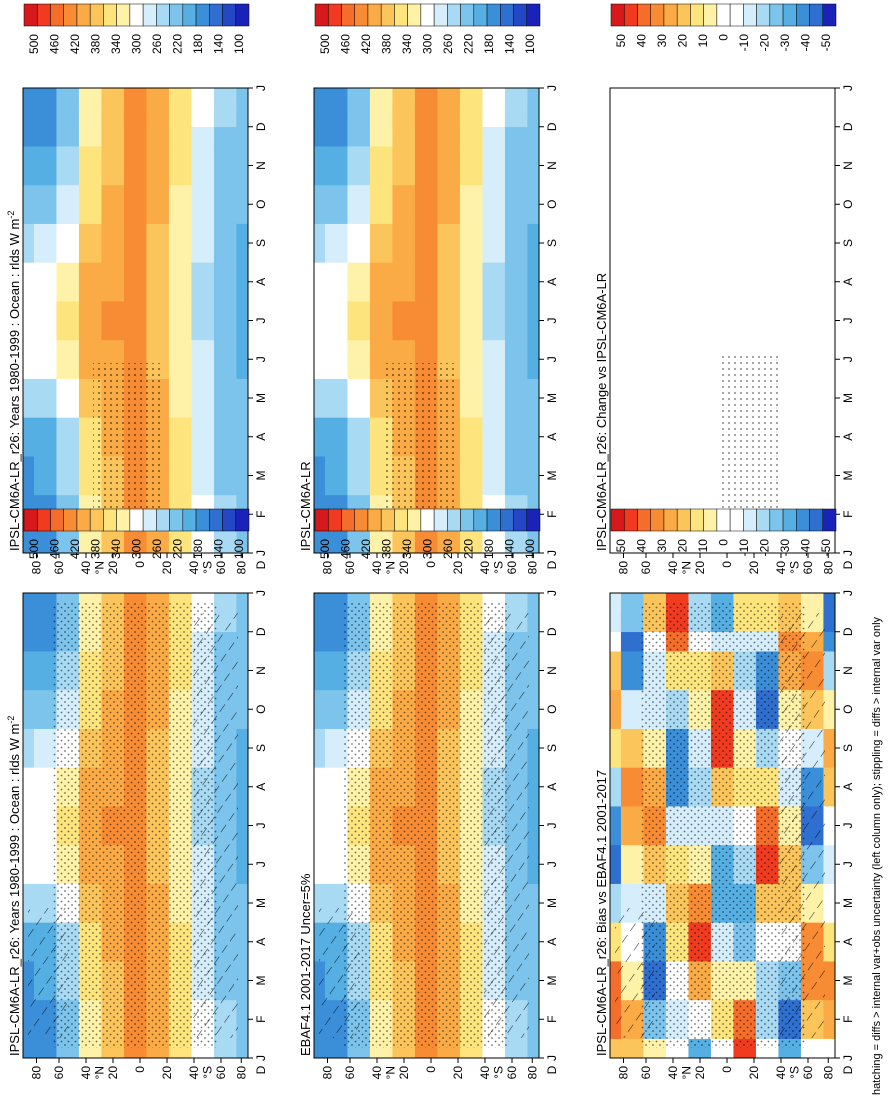 This screenshot has width=894, height=1102. What do you see at coordinates (552, 631) in the screenshot?
I see `month-tick-label: D` at bounding box center [552, 631].